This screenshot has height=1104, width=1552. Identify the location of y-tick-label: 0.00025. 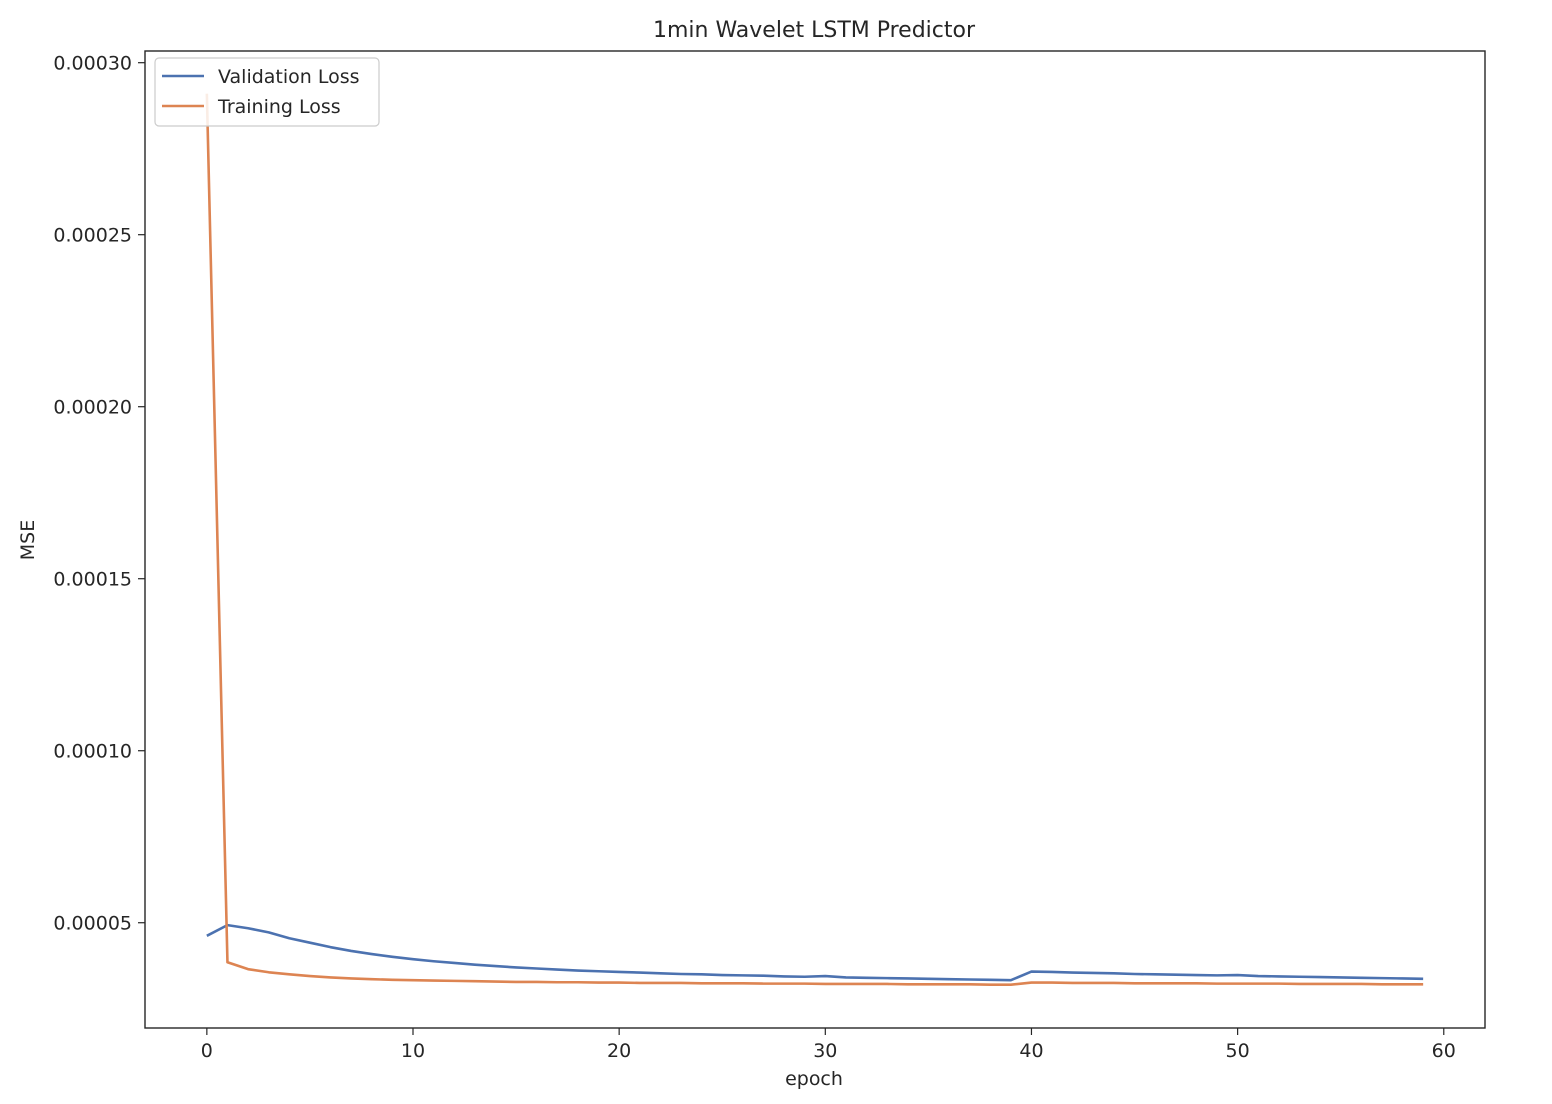
(92, 236).